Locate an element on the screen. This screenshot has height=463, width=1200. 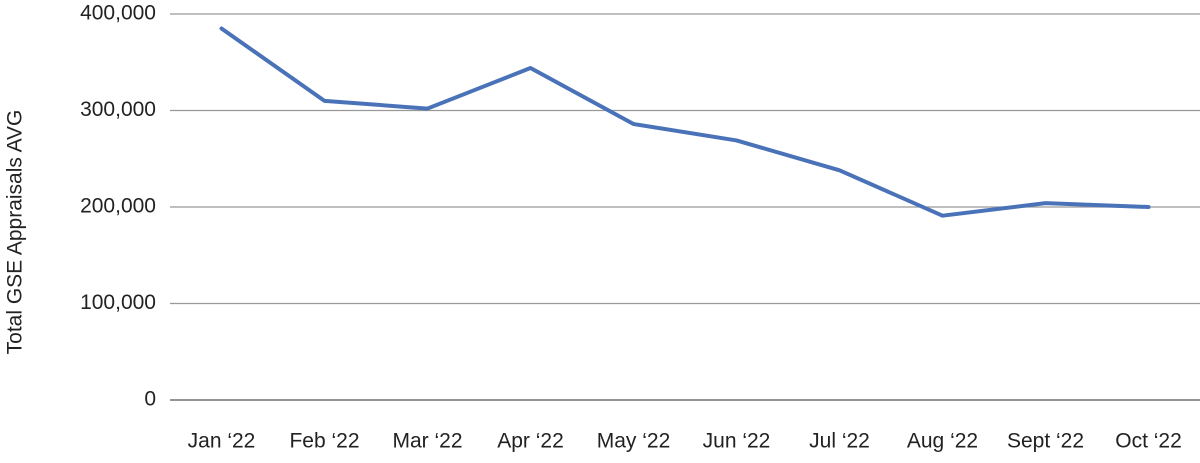
y-tick-label: 300,000 is located at coordinates (118, 109).